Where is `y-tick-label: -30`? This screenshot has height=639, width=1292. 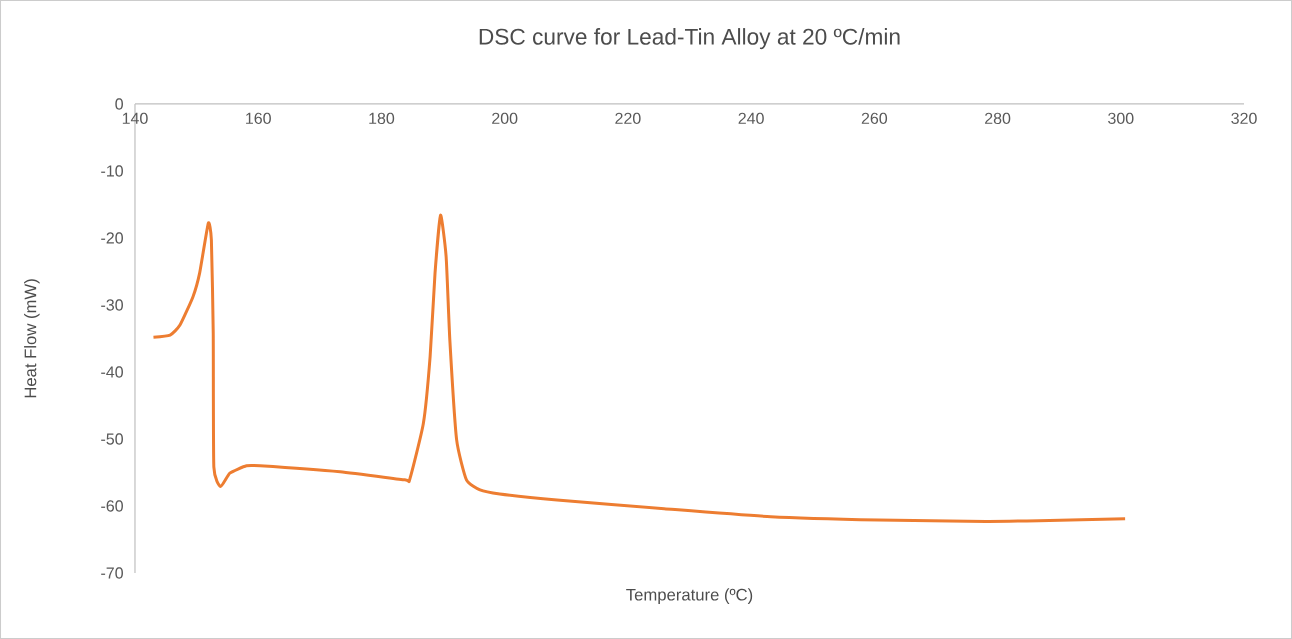
y-tick-label: -30 is located at coordinates (112, 305).